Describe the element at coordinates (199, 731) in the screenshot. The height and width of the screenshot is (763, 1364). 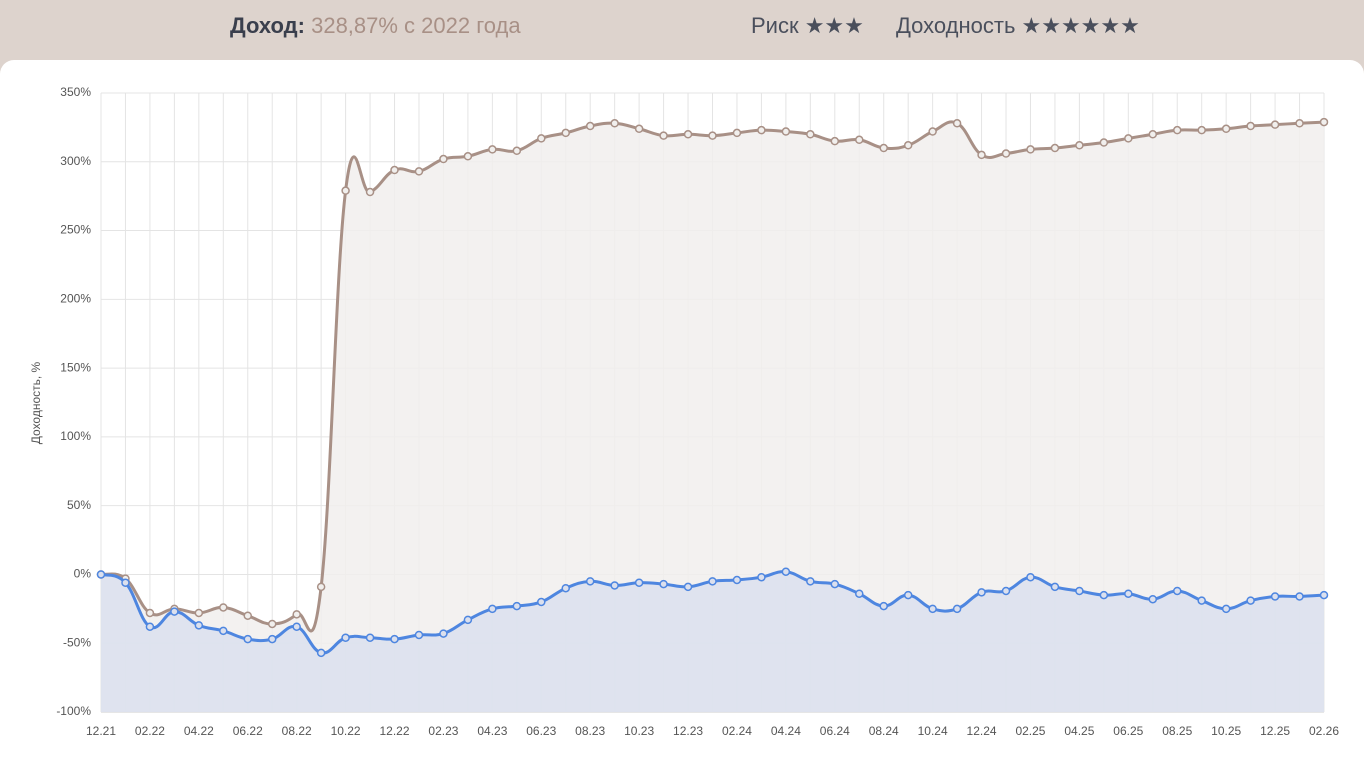
I see `x-tick-label: 04.22` at that location.